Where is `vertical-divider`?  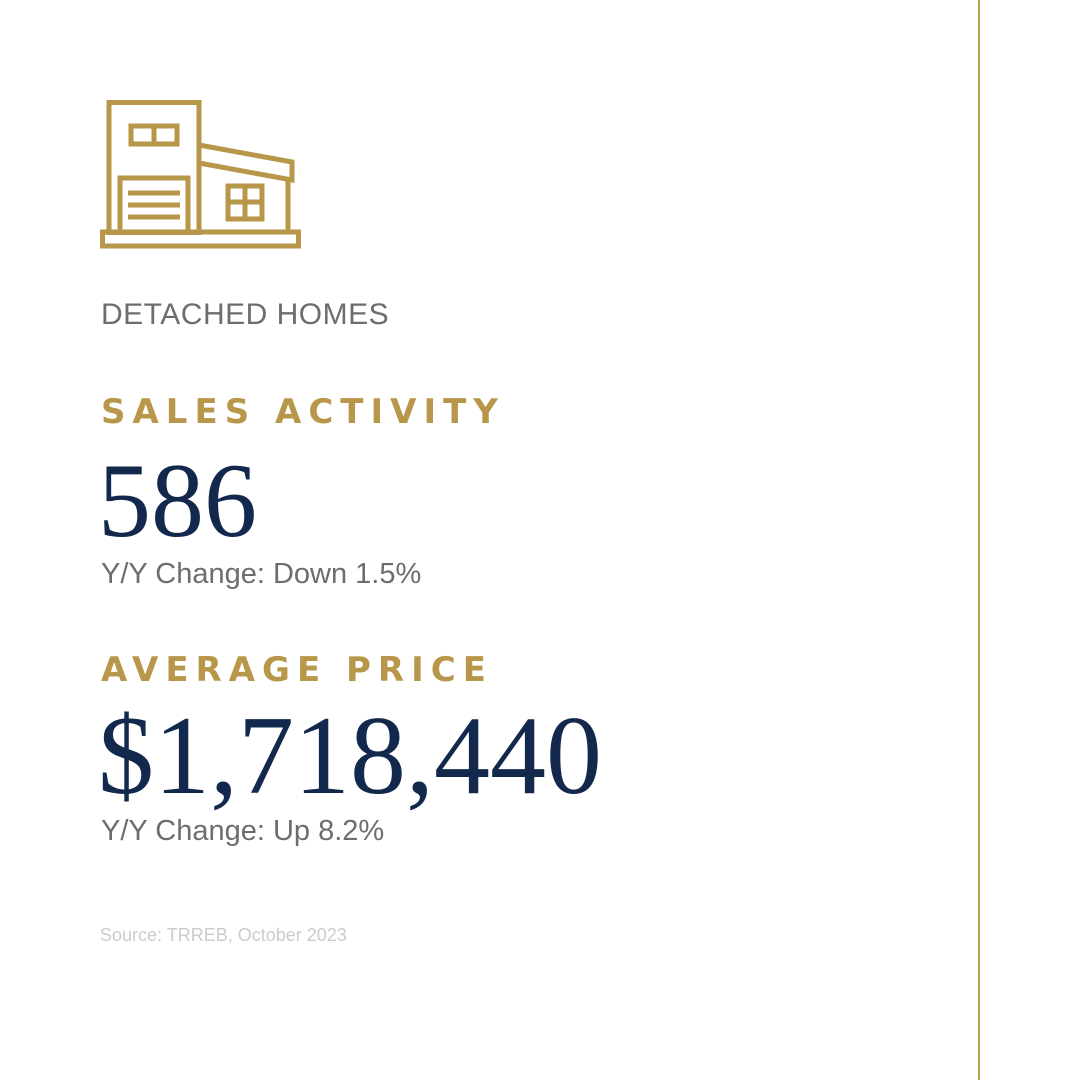 vertical-divider is located at coordinates (979, 540).